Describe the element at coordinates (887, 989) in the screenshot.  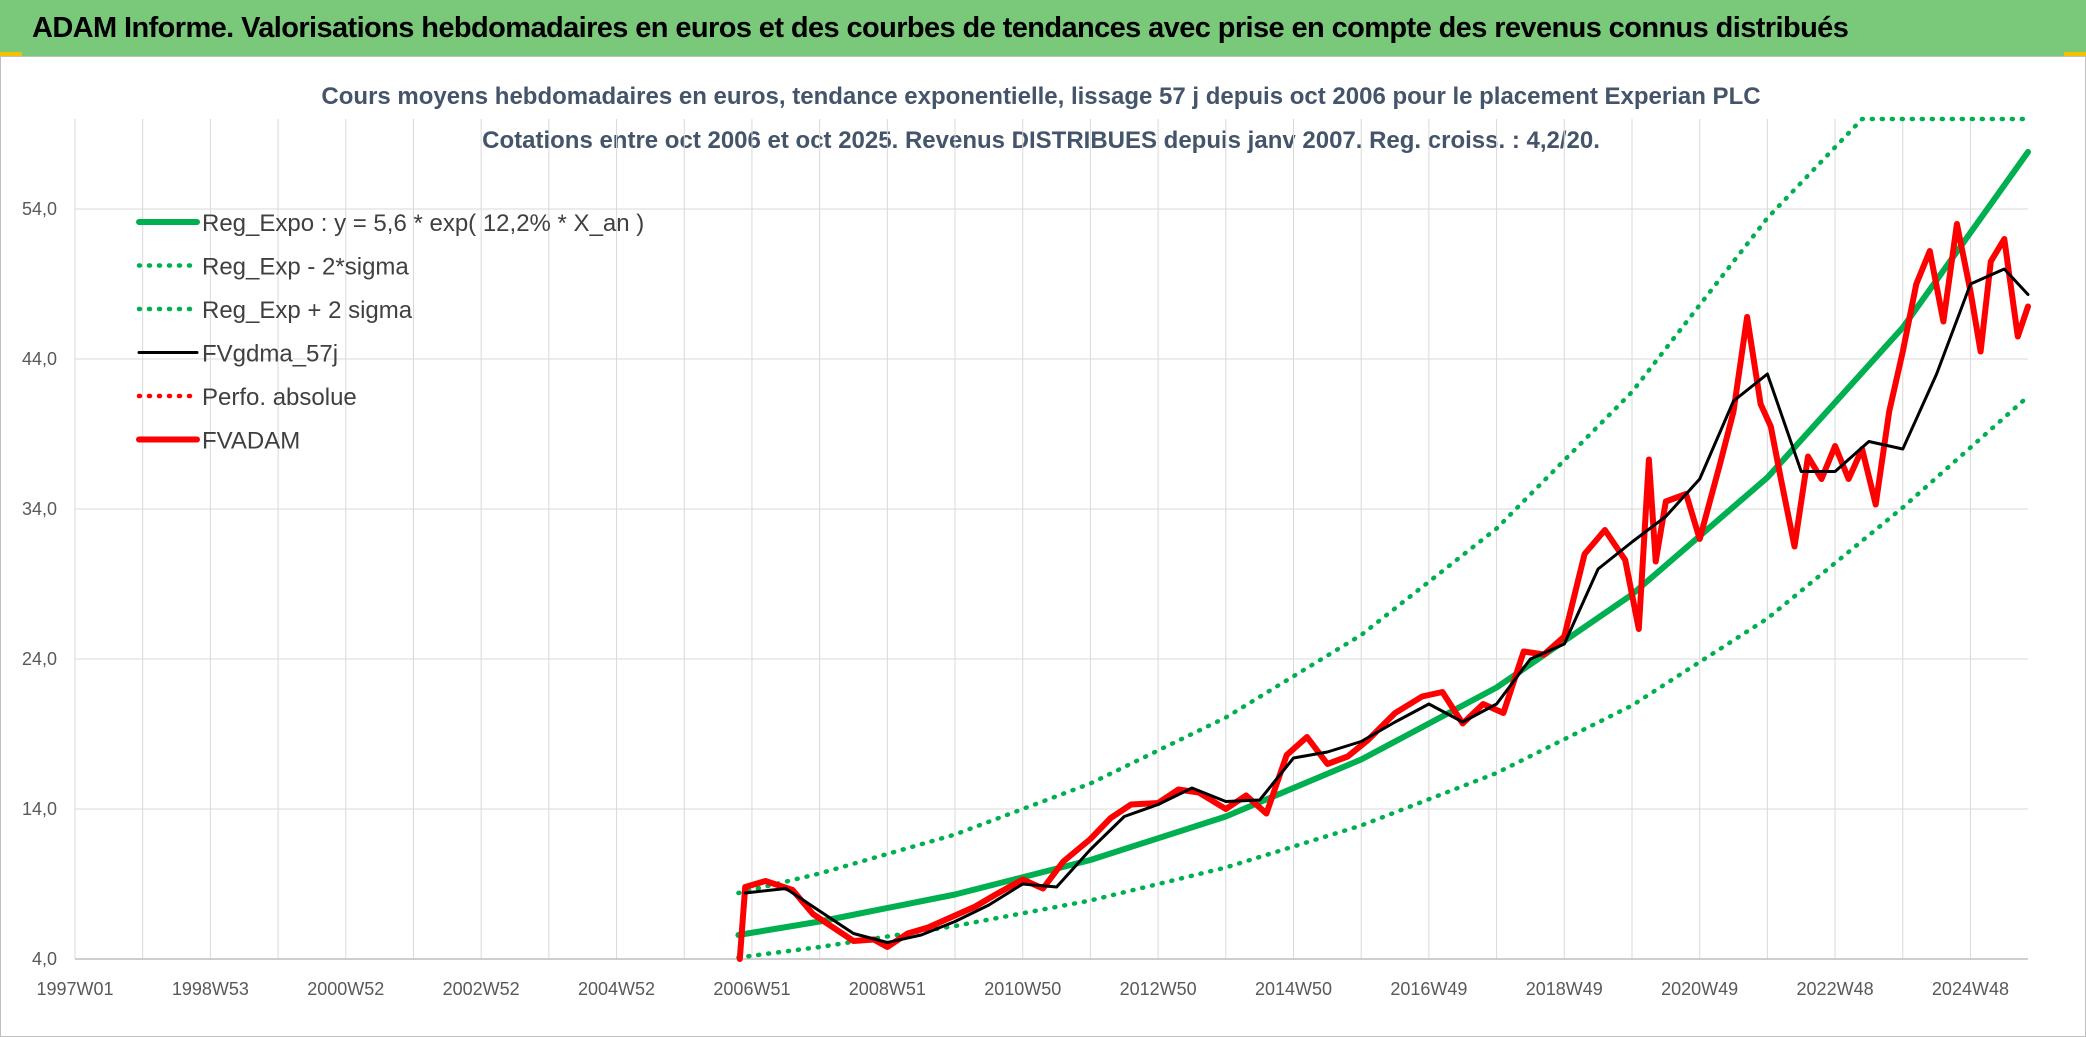
I see `x-tick-label: 2008W51` at that location.